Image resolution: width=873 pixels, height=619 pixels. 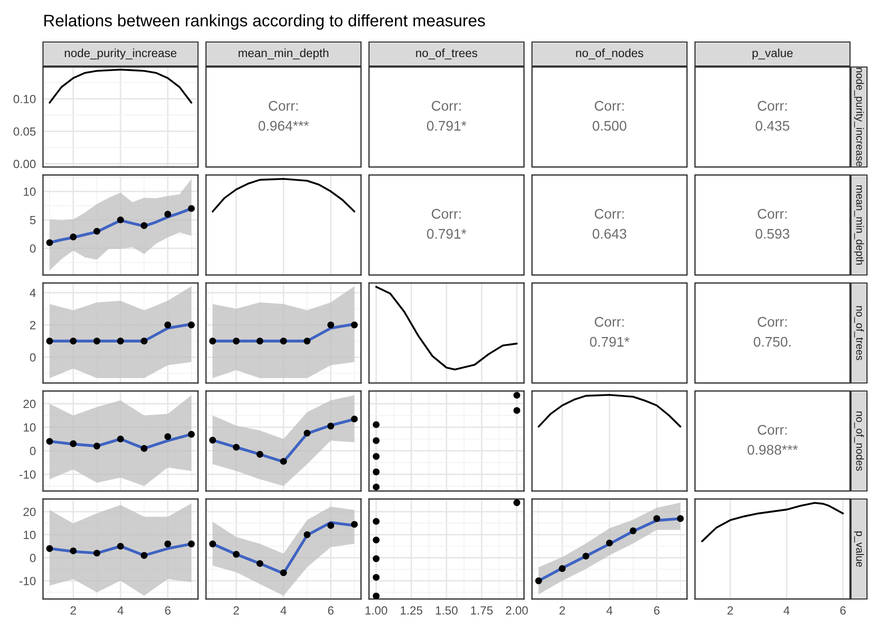 I want to click on y2-axis-title: p_value, so click(x=859, y=549).